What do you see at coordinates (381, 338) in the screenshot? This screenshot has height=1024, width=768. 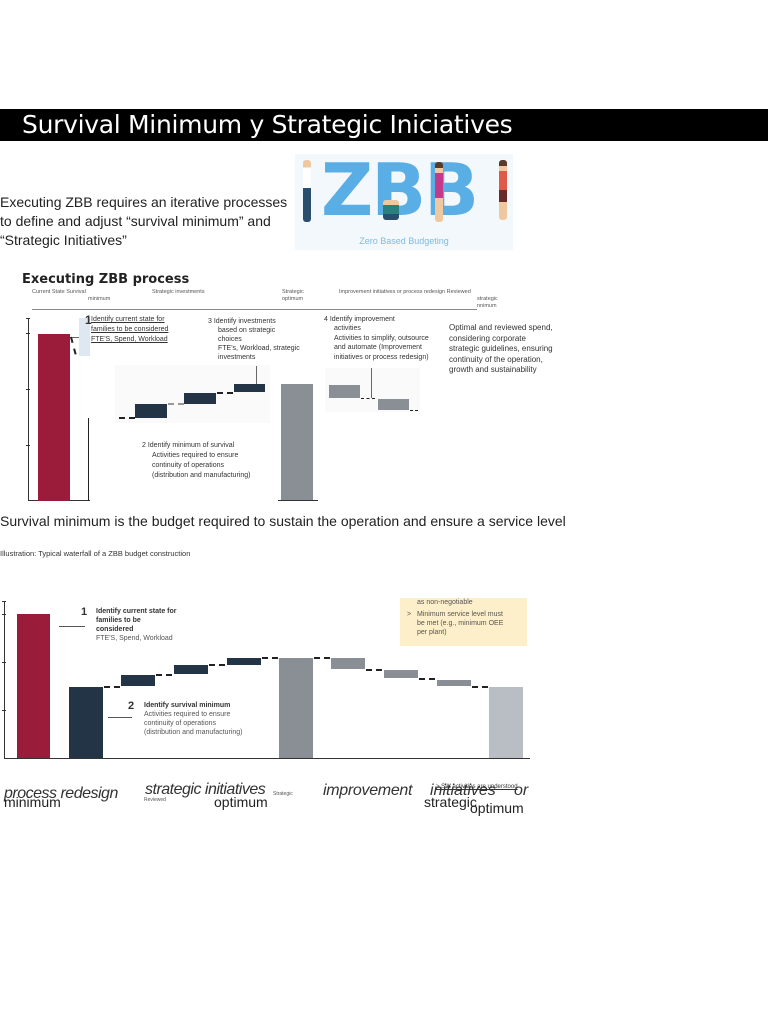 I see `step-4-line3: Activities to simplify, outsource` at bounding box center [381, 338].